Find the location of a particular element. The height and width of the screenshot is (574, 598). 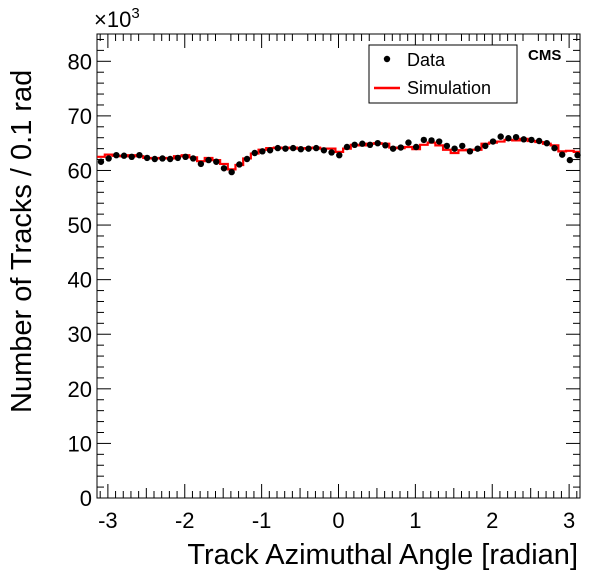

y-tick-label: 80 is located at coordinates (80, 61).